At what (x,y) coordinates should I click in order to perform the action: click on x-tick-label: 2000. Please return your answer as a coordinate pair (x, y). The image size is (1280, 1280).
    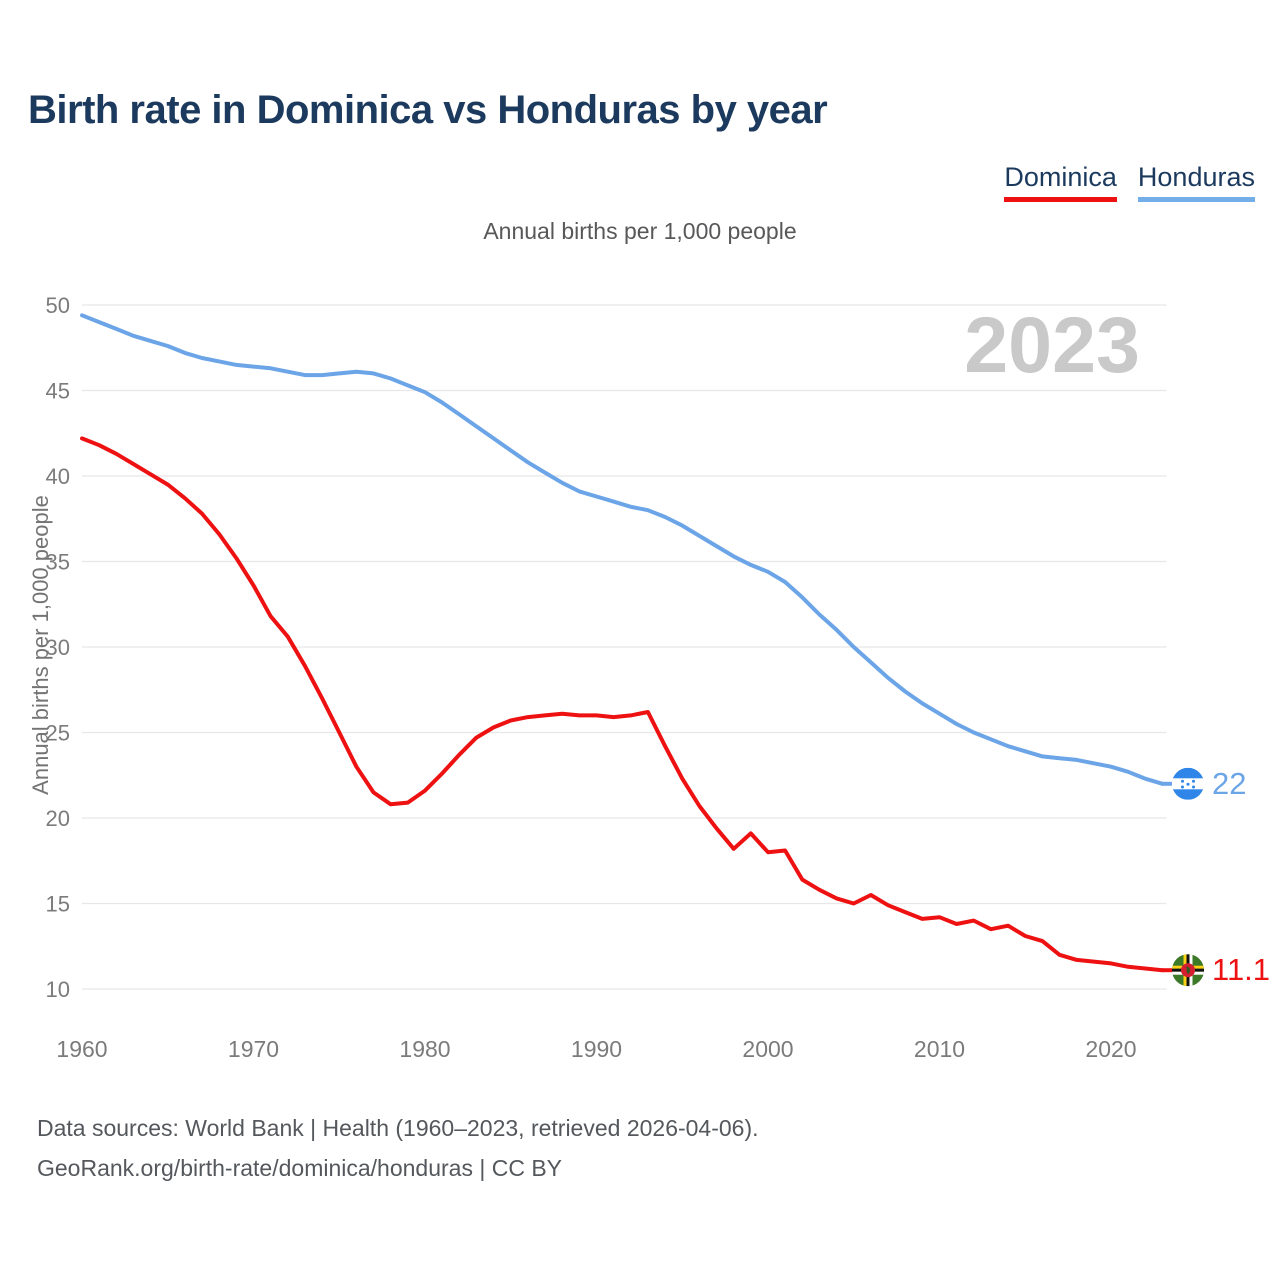
    Looking at the image, I should click on (767, 1049).